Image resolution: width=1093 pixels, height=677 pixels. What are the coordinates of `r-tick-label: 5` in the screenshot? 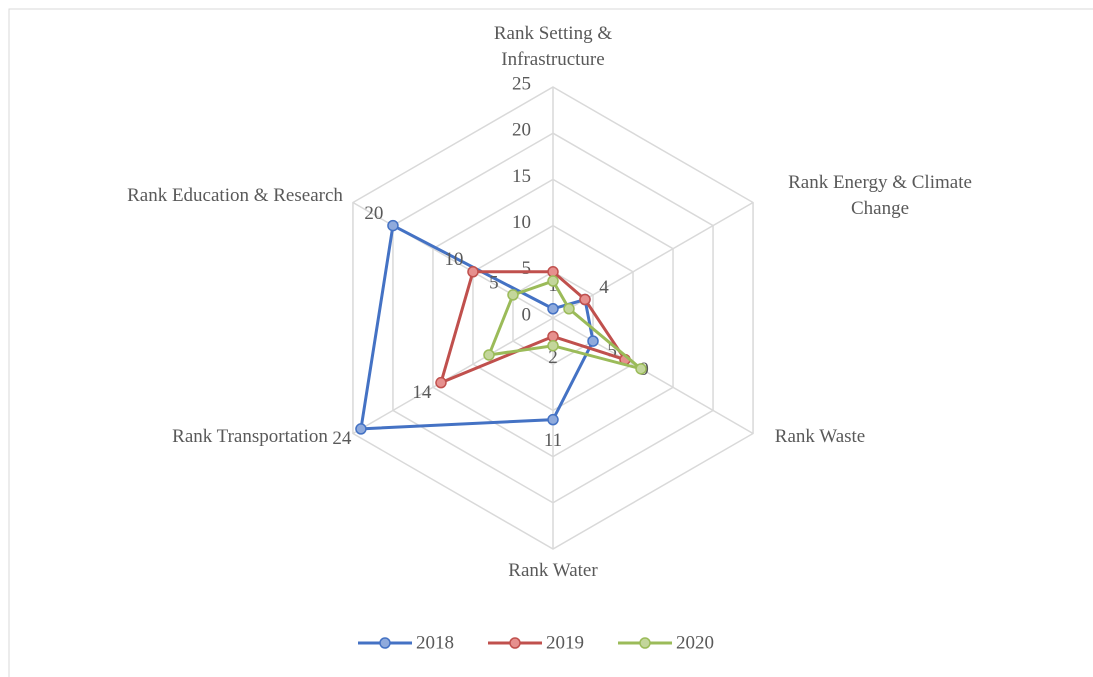 It's located at (527, 268).